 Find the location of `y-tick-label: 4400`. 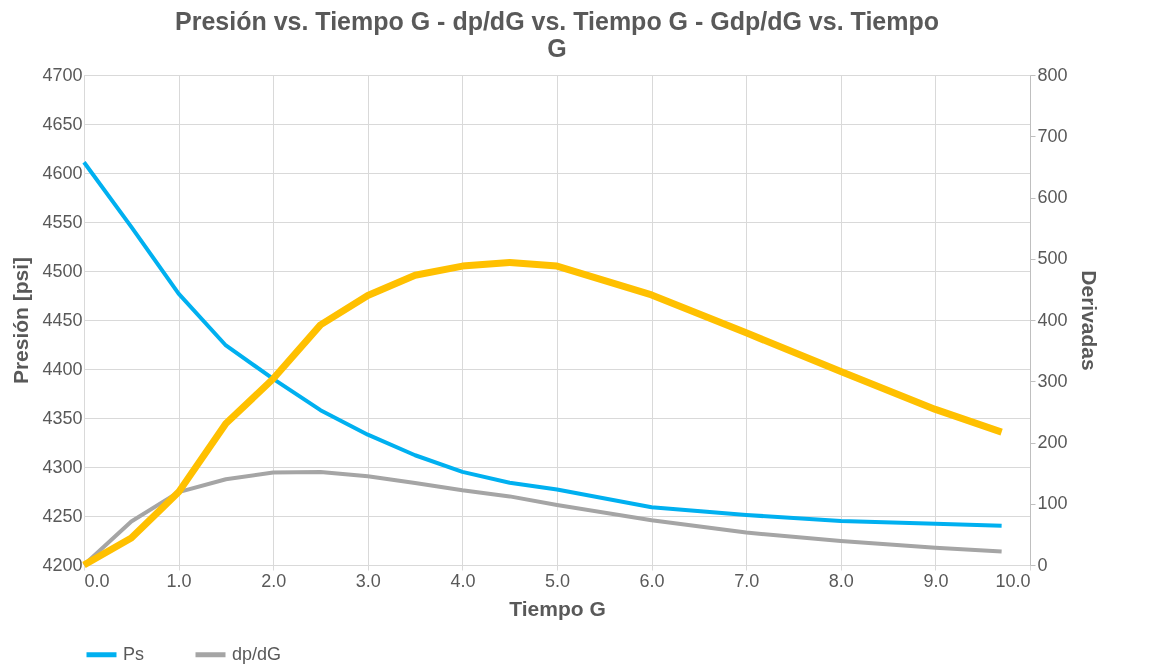

y-tick-label: 4400 is located at coordinates (62, 368).